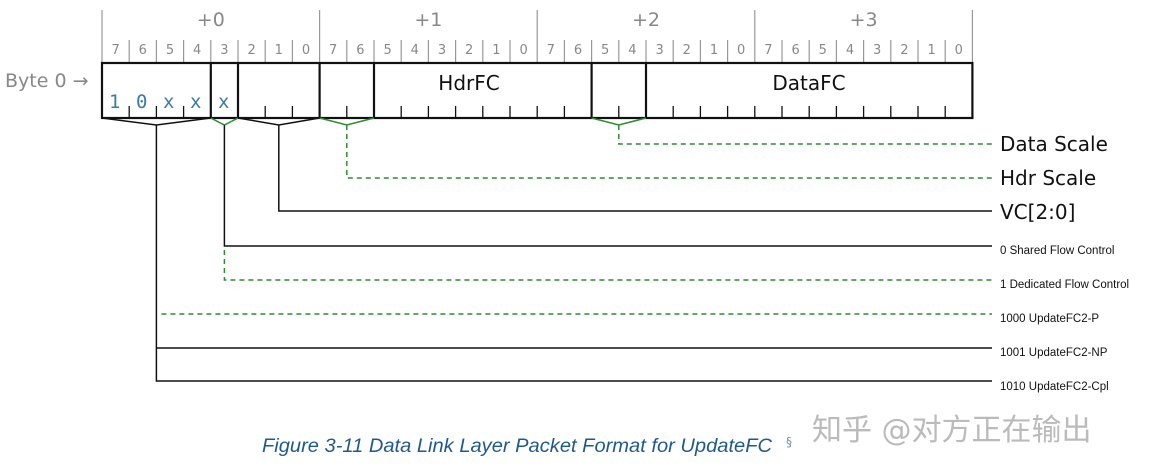 This screenshot has width=1149, height=474. I want to click on leader-hdr-scale, so click(669, 152).